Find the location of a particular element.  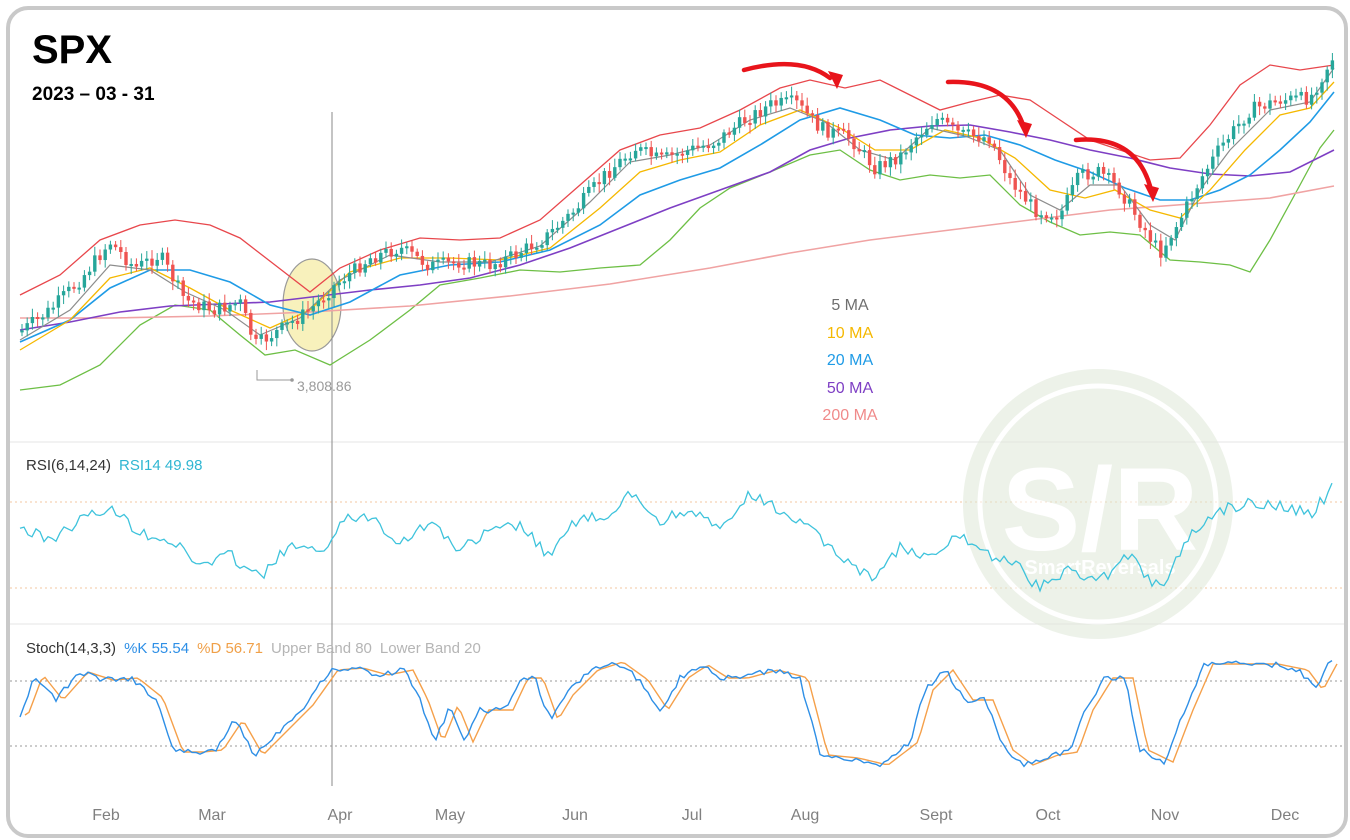

watermark: S/R SmartReversals is located at coordinates (1098, 504).